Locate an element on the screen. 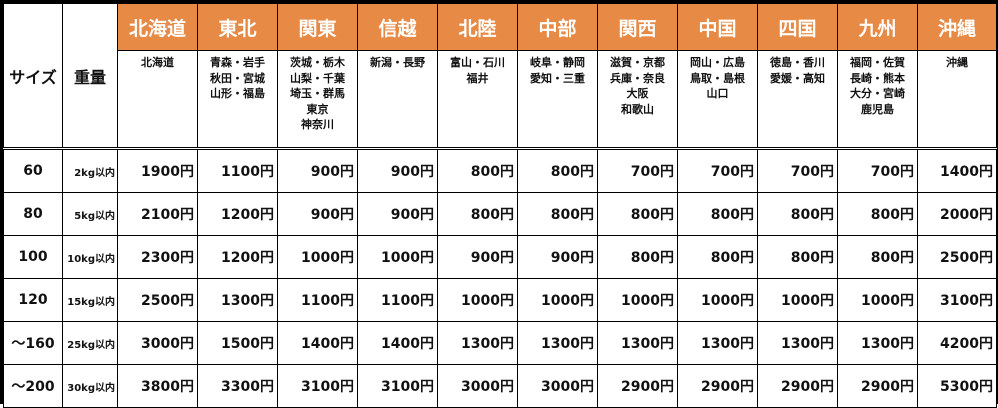  prefecture-line: 福井 is located at coordinates (477, 78).